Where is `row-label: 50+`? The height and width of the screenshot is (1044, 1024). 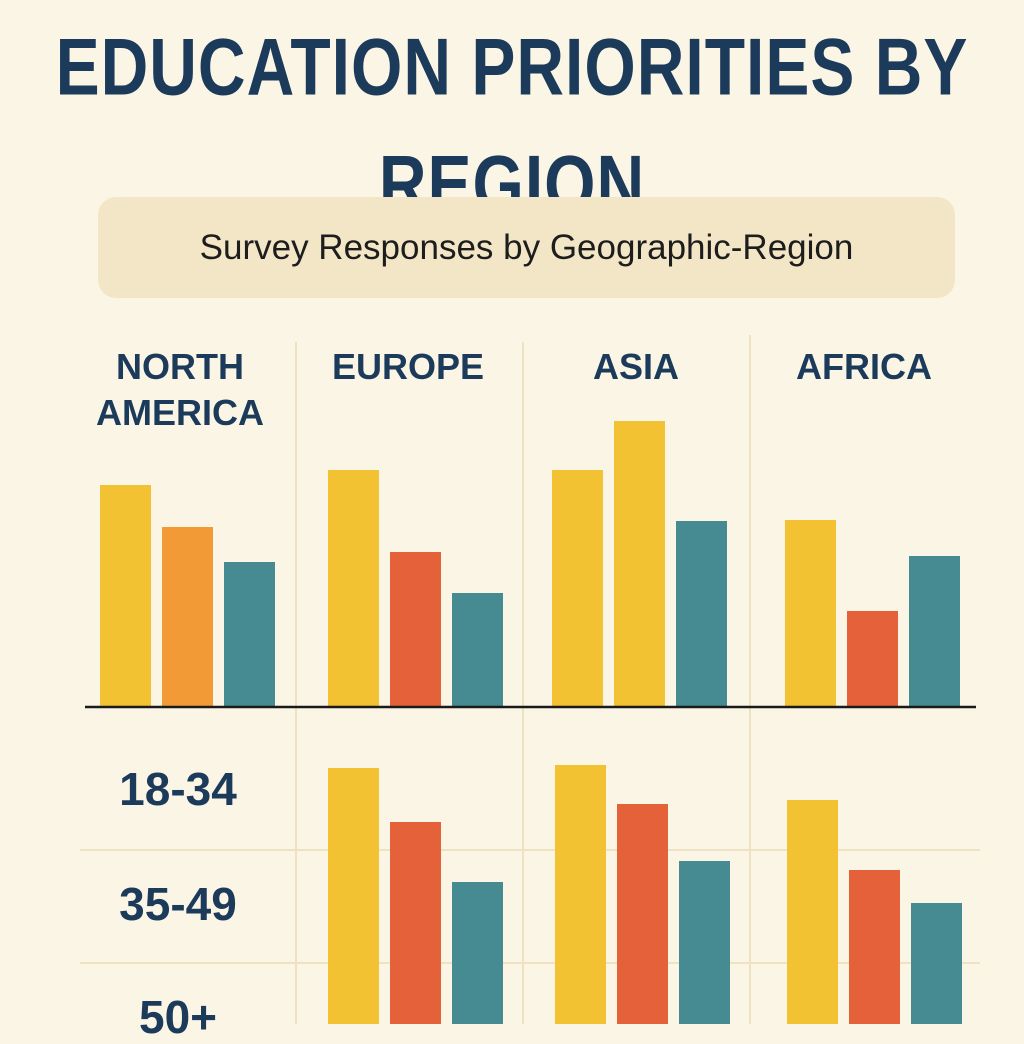 row-label: 50+ is located at coordinates (178, 1017).